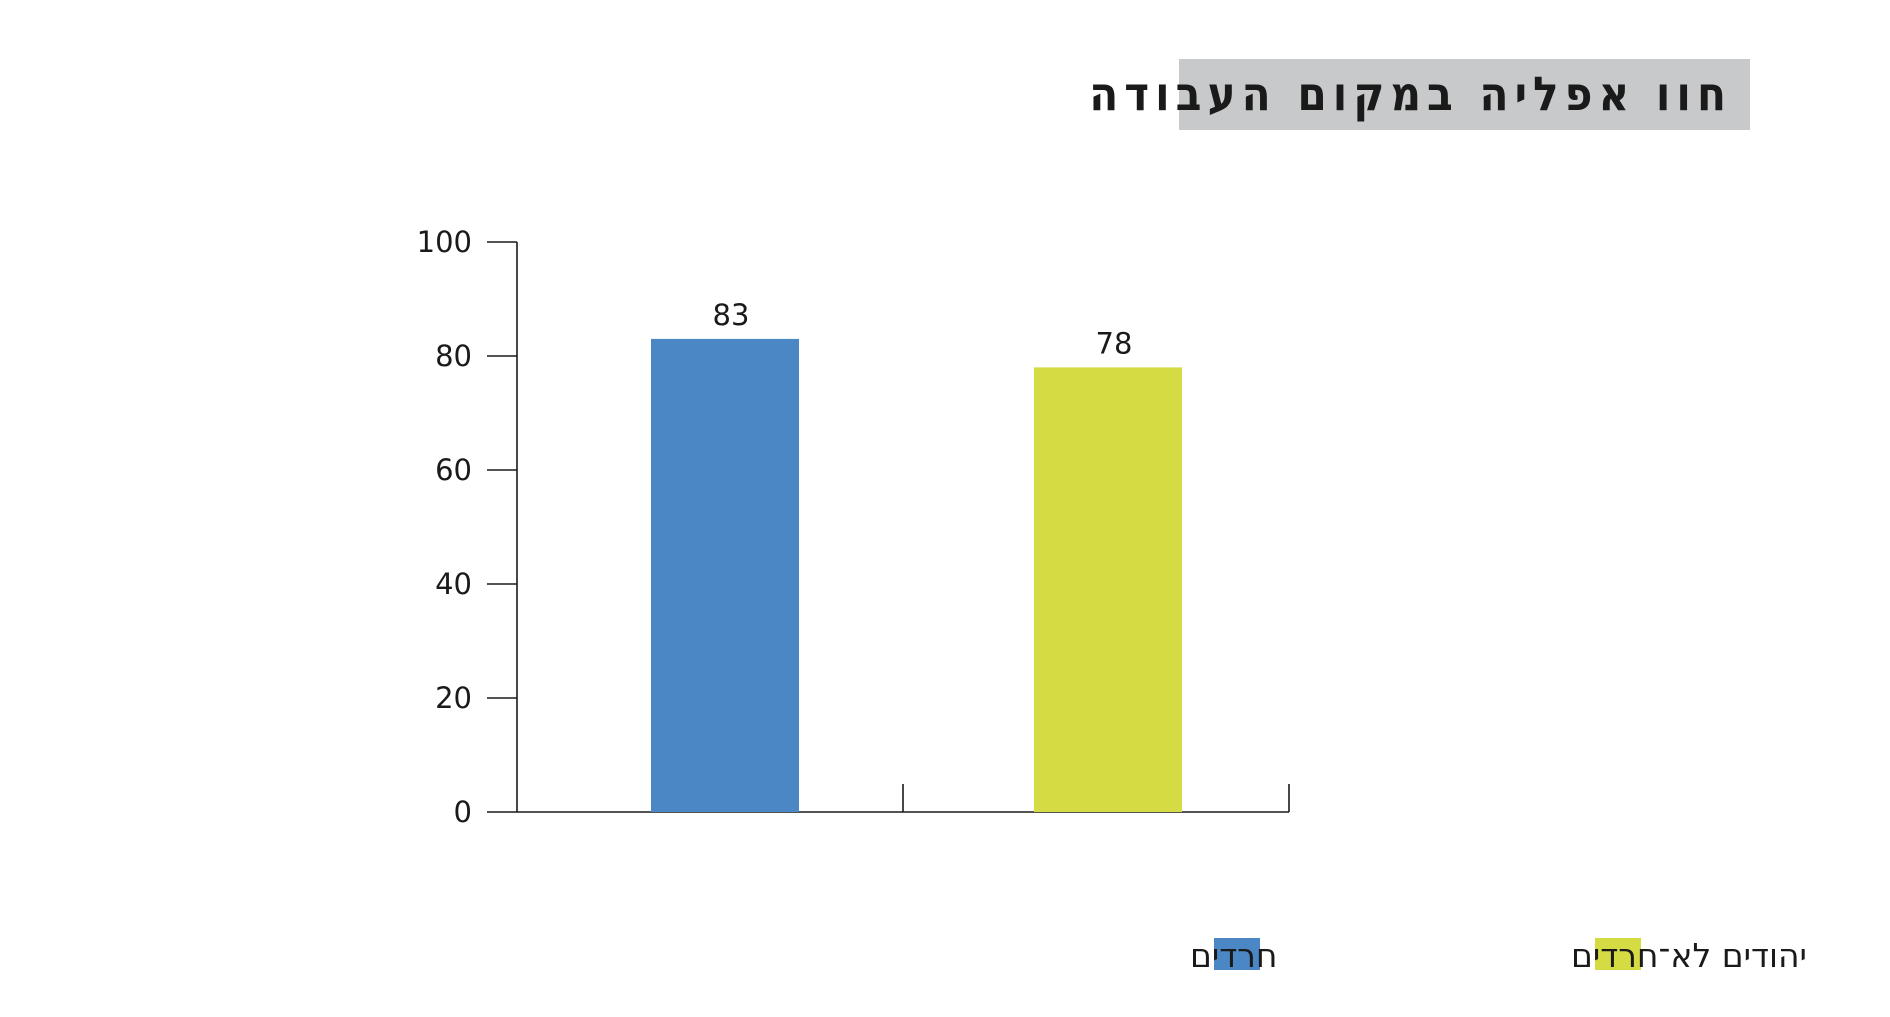 The height and width of the screenshot is (1017, 1890). I want to click on y-tick-label: 0, so click(463, 812).